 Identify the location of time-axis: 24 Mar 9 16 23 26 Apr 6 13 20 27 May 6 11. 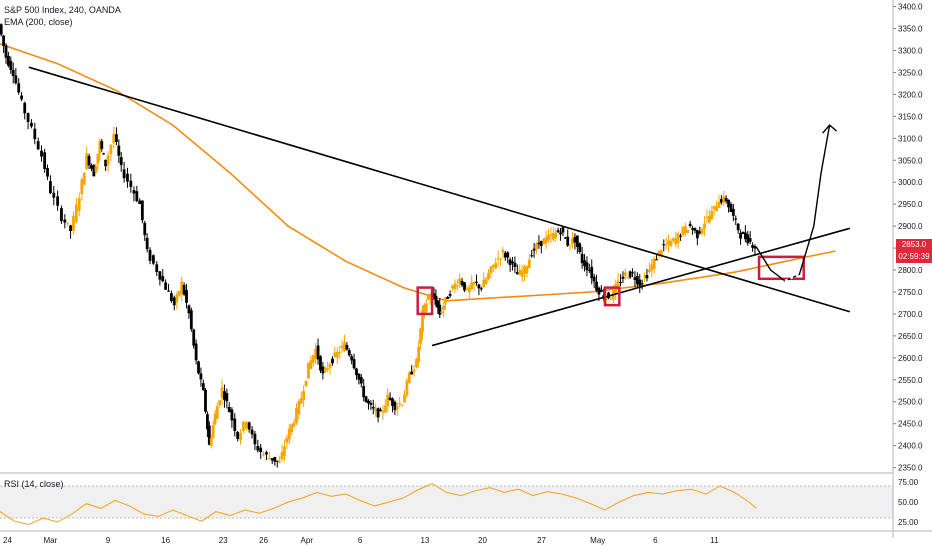
(361, 540).